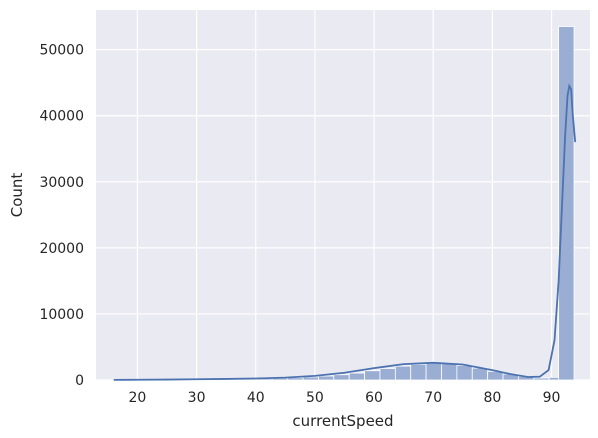 This screenshot has width=598, height=438. I want to click on x-tick-label: 90, so click(552, 398).